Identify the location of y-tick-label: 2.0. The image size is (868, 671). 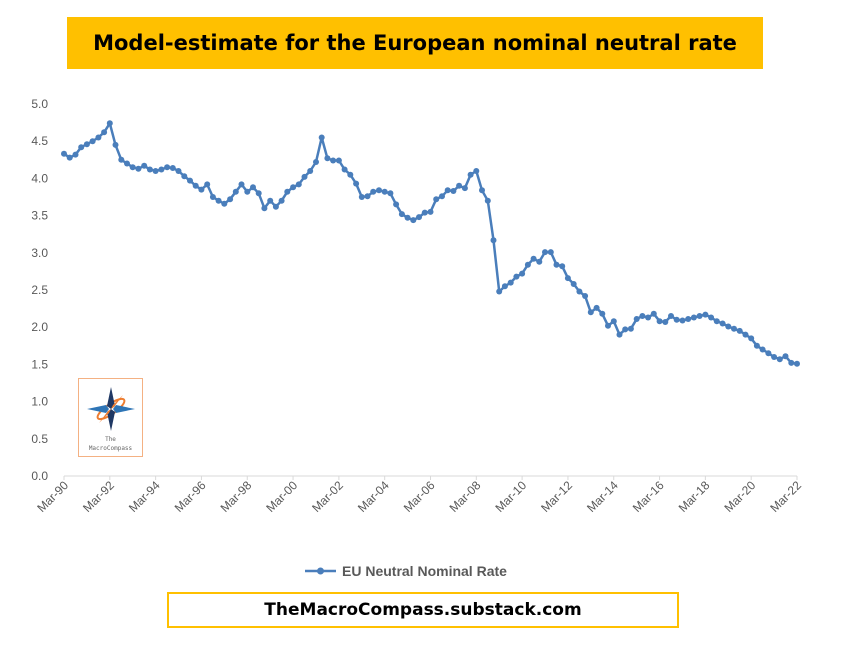
(39, 327).